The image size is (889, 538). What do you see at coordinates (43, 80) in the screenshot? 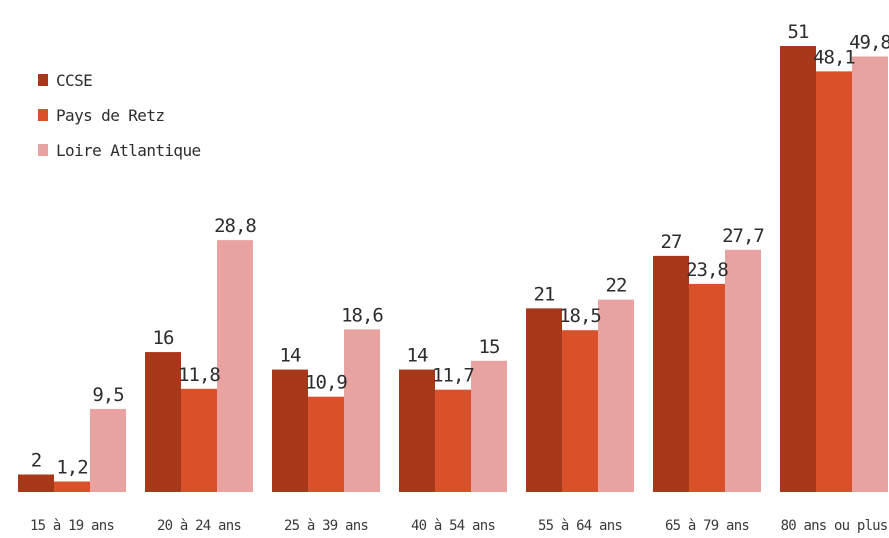
I see `legend-swatch-ccse` at bounding box center [43, 80].